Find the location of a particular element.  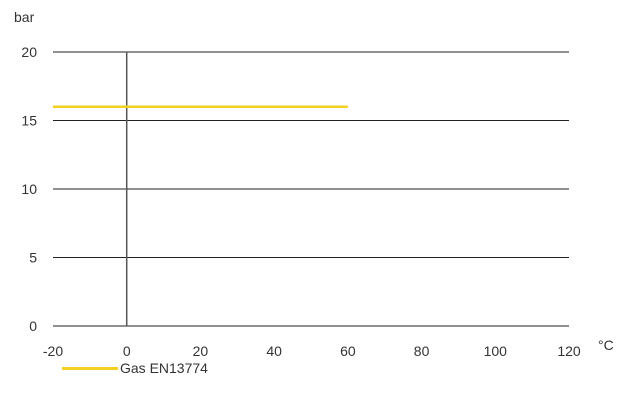

y-tick-label-20: 20 is located at coordinates (29, 52).